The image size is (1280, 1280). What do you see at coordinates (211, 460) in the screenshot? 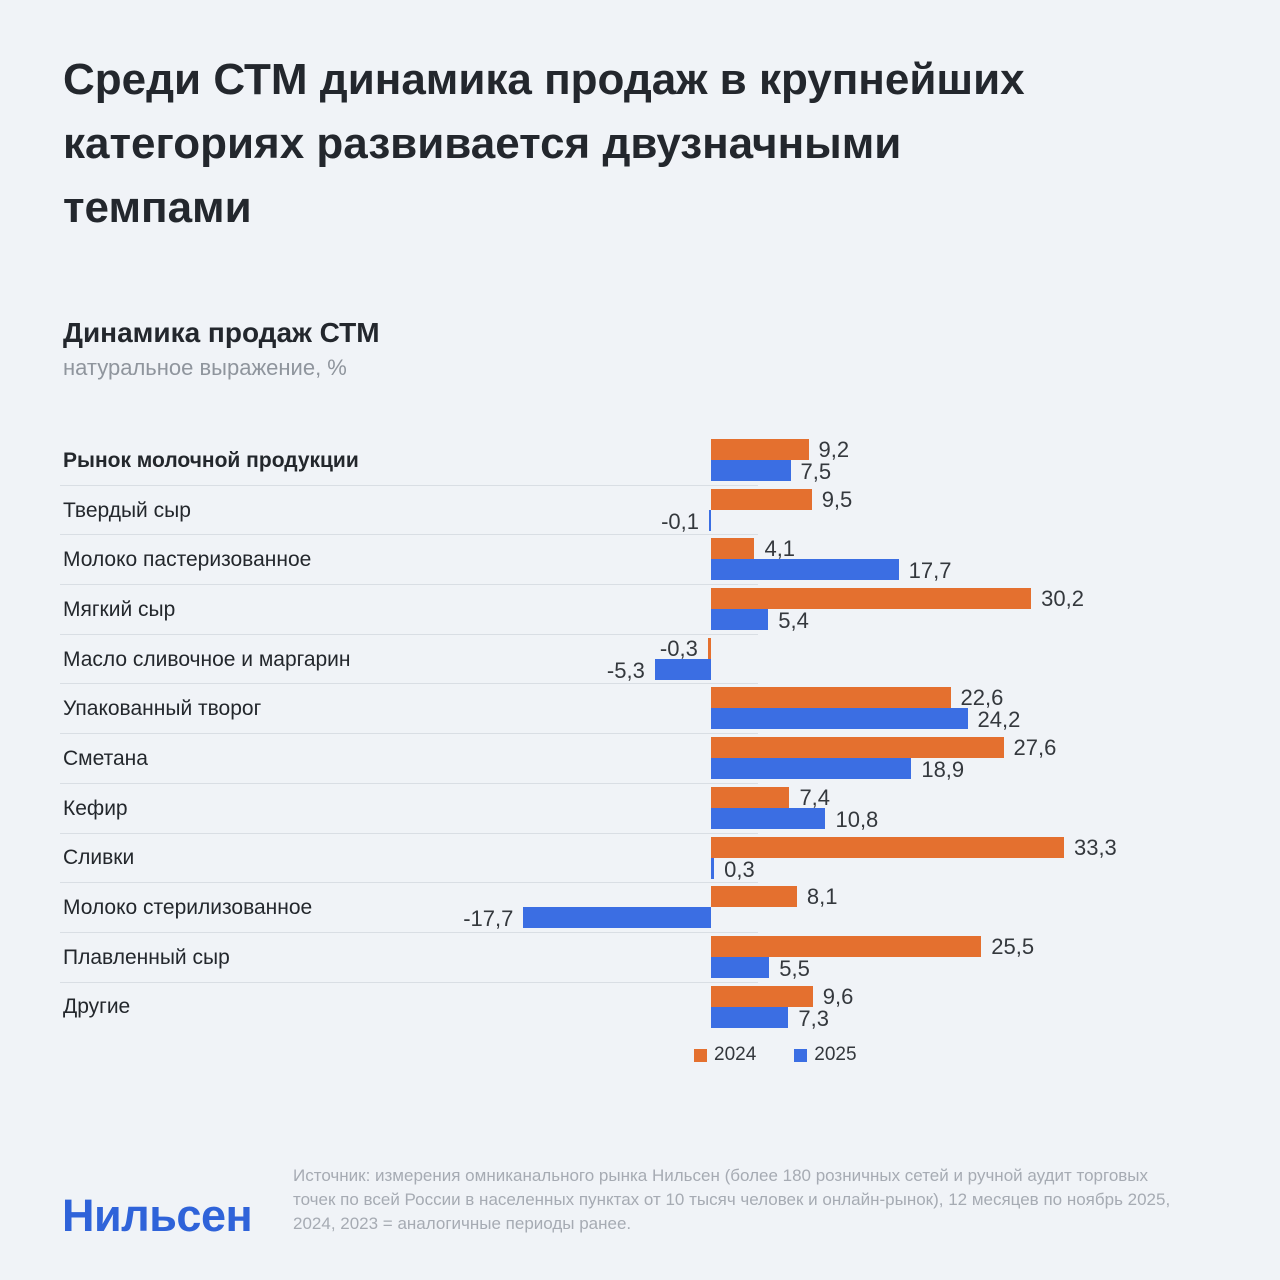
I see `category-label: Рынок молочной продукции` at bounding box center [211, 460].